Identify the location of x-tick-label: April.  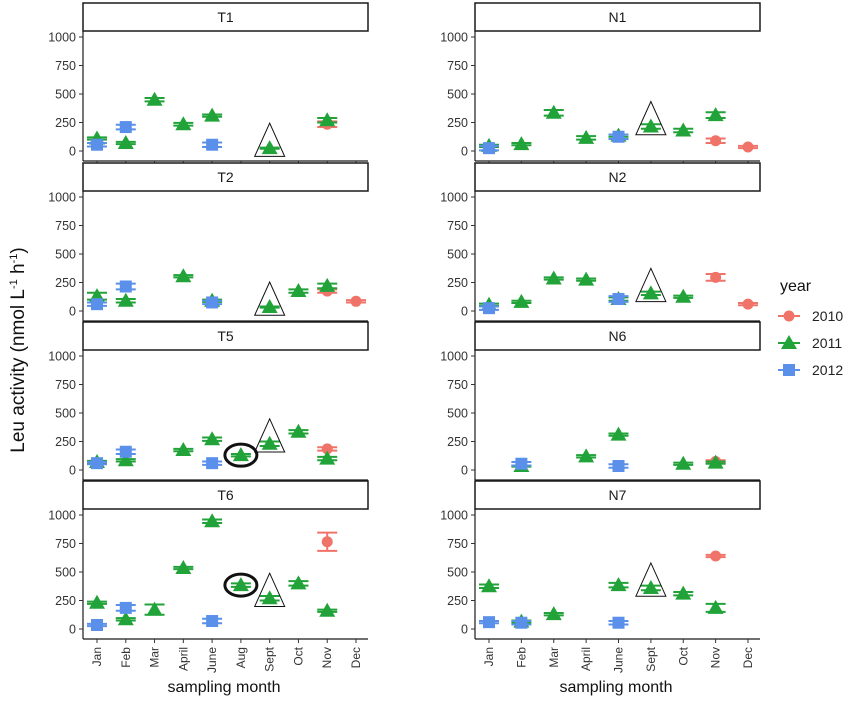
(183, 659).